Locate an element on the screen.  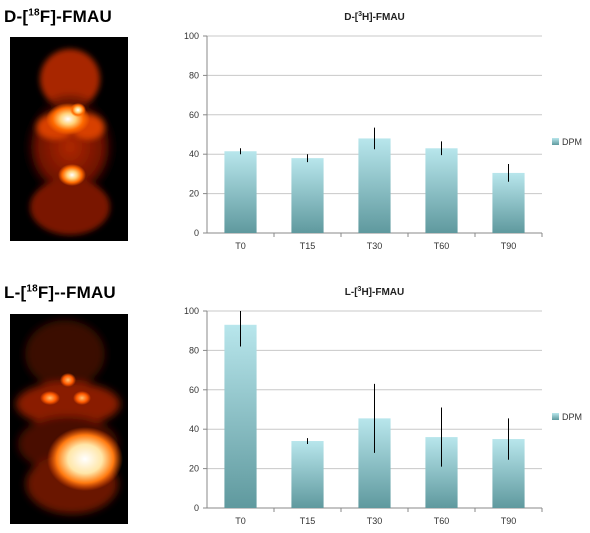
chart0-xtick-label-T30: T30 is located at coordinates (375, 246).